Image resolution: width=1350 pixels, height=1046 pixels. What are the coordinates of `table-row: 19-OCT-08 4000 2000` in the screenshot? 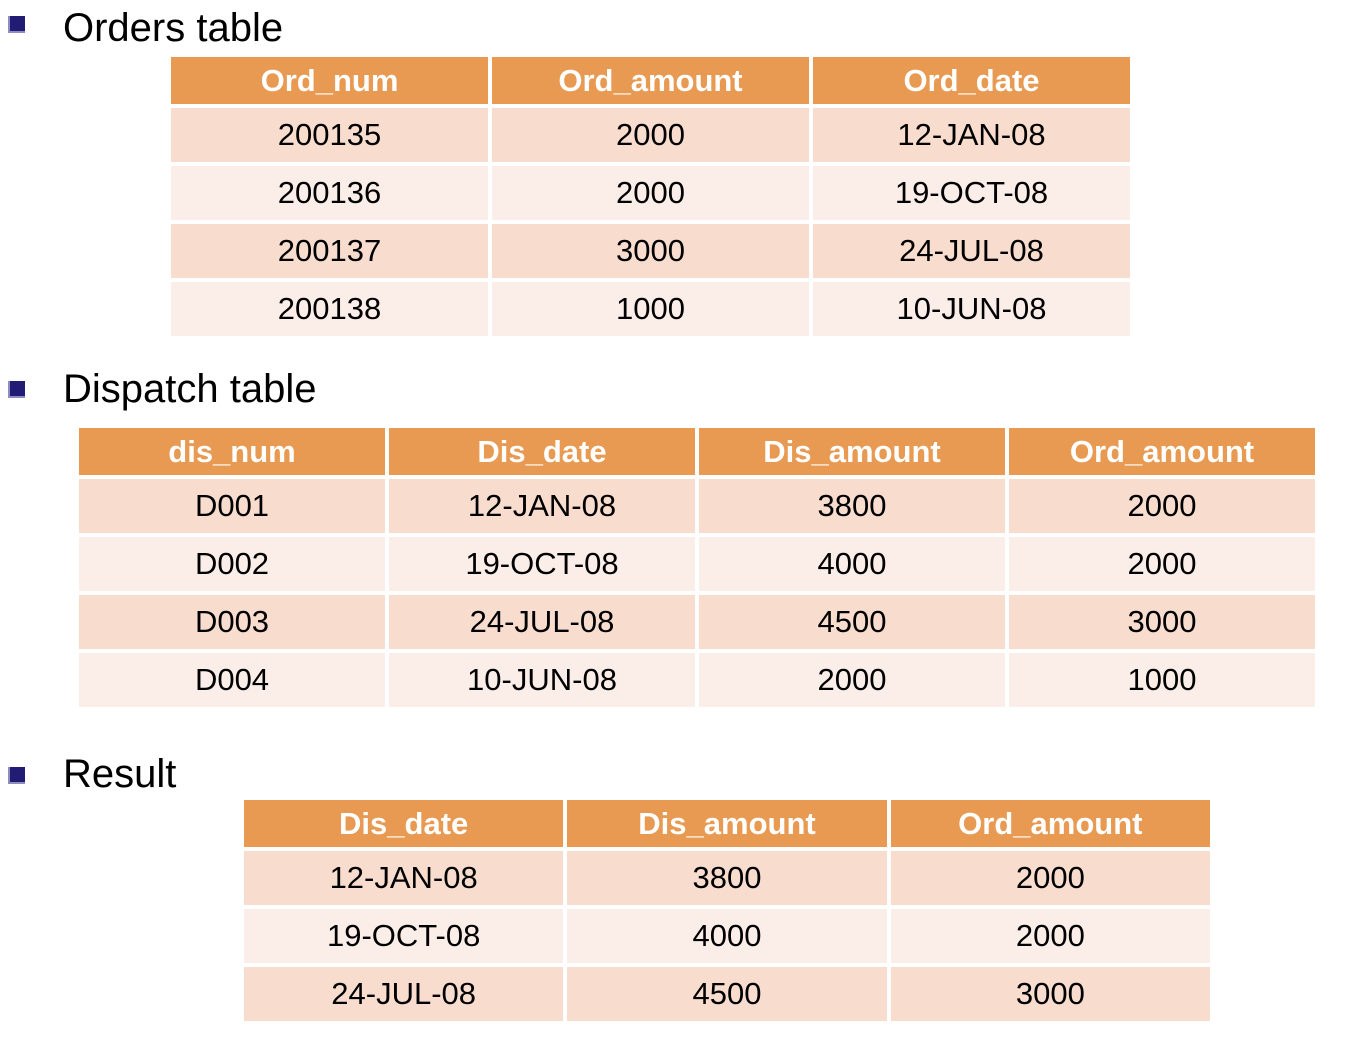 It's located at (727, 936).